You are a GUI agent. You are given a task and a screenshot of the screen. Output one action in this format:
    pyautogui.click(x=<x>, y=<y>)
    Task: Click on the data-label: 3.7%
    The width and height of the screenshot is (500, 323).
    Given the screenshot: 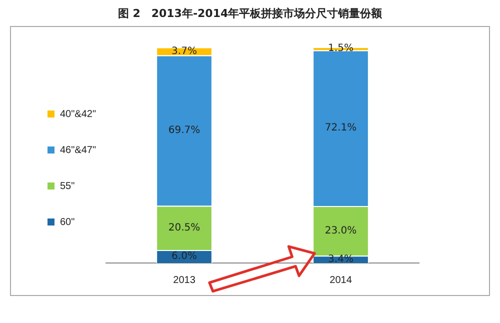 What is the action you would take?
    pyautogui.click(x=184, y=51)
    